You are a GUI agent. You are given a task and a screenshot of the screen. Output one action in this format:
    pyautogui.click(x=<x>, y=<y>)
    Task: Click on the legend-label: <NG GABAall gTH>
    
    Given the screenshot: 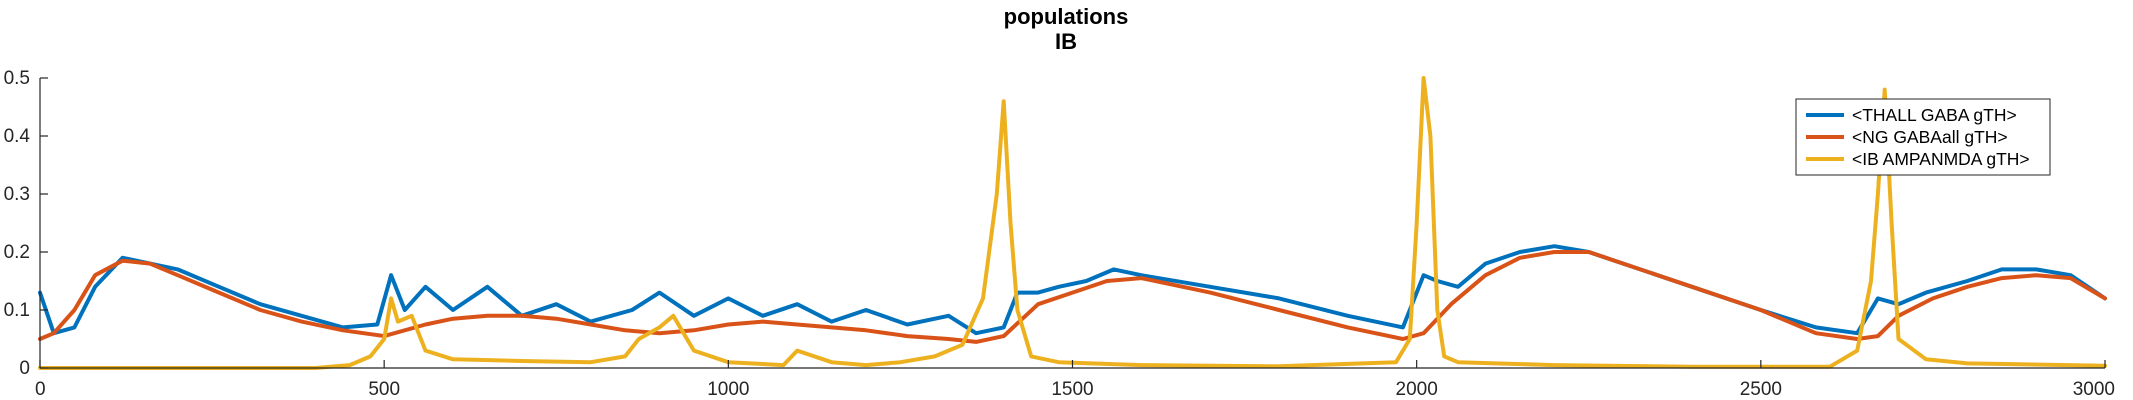 What is the action you would take?
    pyautogui.click(x=1930, y=137)
    